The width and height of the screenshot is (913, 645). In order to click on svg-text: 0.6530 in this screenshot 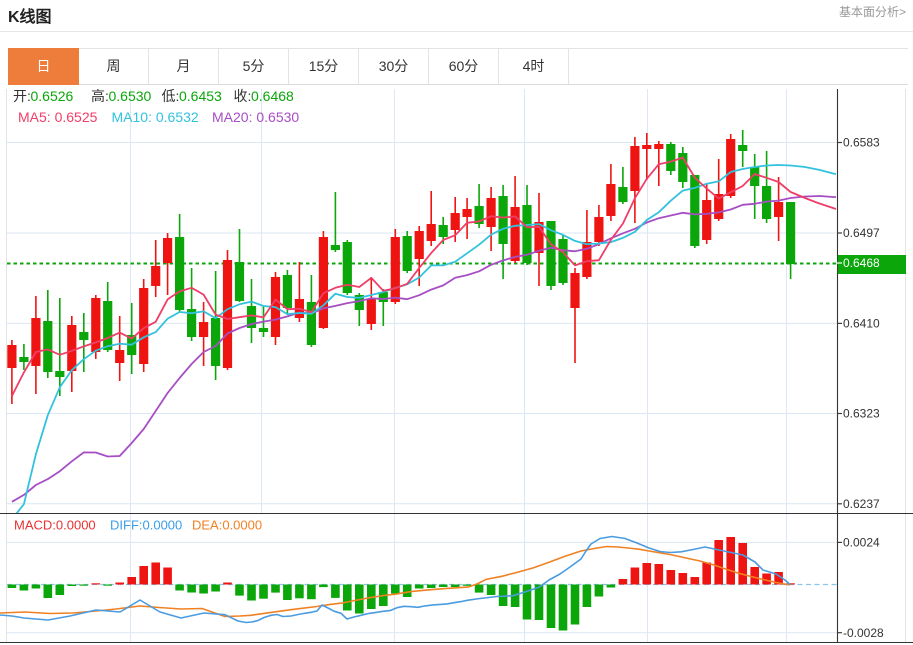, I will do `click(130, 96)`.